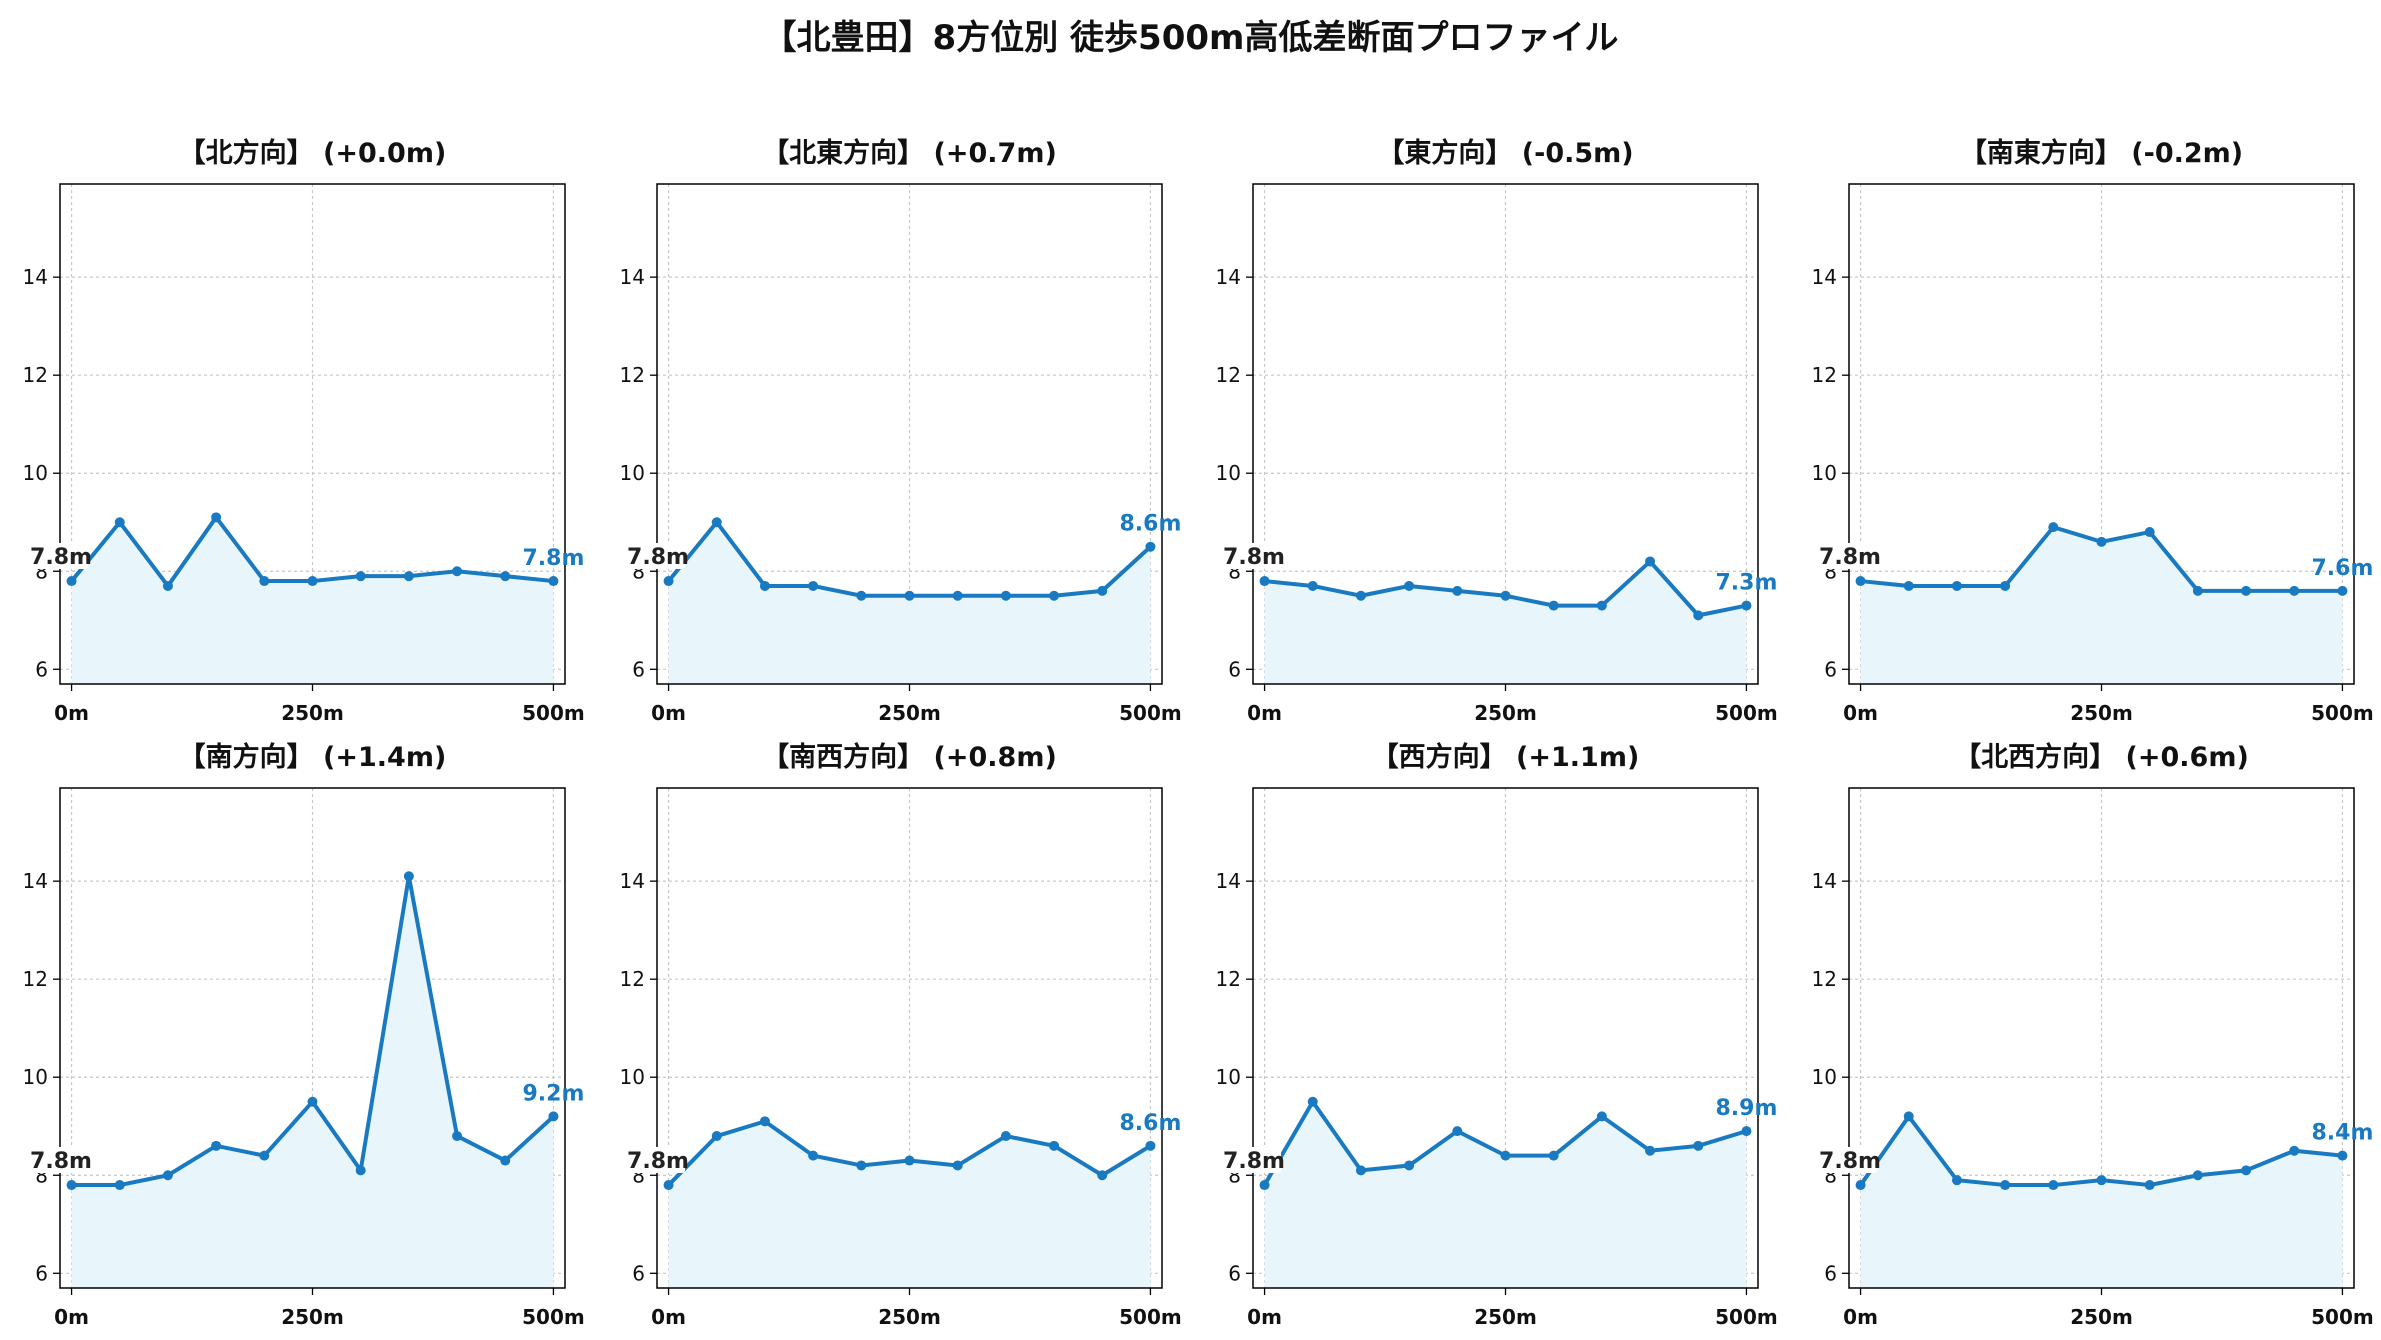  I want to click on end-label: 9.2m, so click(553, 1093).